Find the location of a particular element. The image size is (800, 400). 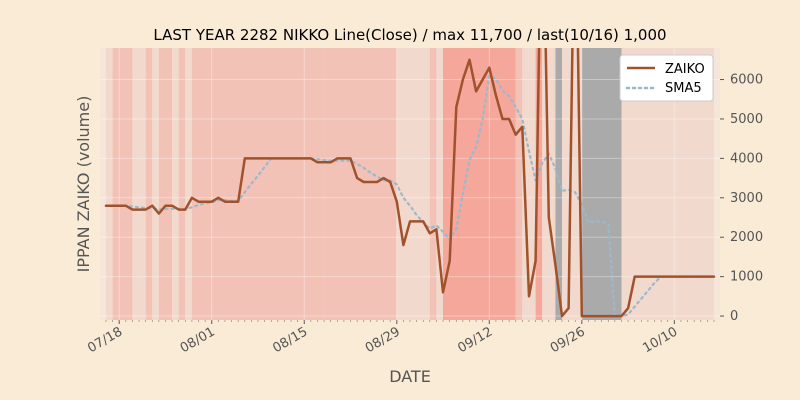

y-axis-ticks: 0 1000 2000 3000 4000 5000 6000 is located at coordinates (741, 198).